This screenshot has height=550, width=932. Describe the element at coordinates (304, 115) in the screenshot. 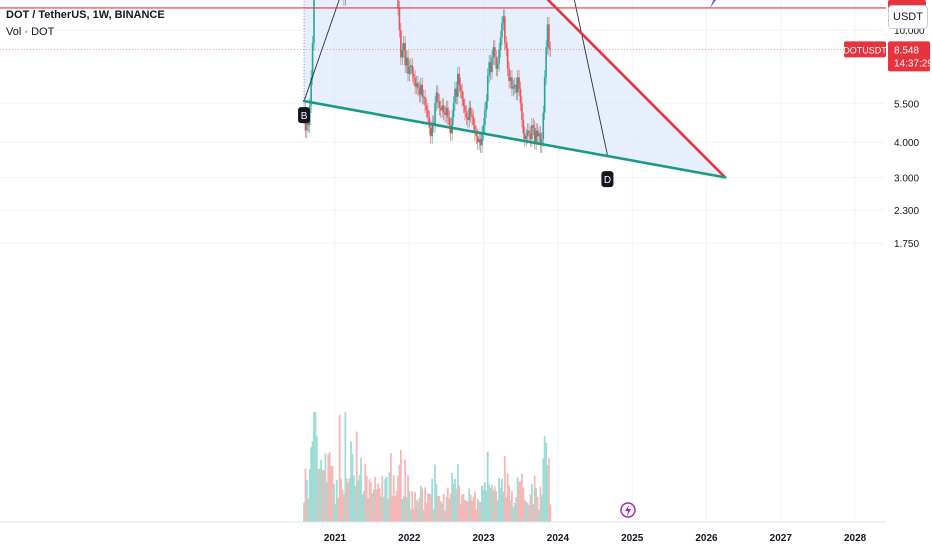

I see `pattern-point-marker` at that location.